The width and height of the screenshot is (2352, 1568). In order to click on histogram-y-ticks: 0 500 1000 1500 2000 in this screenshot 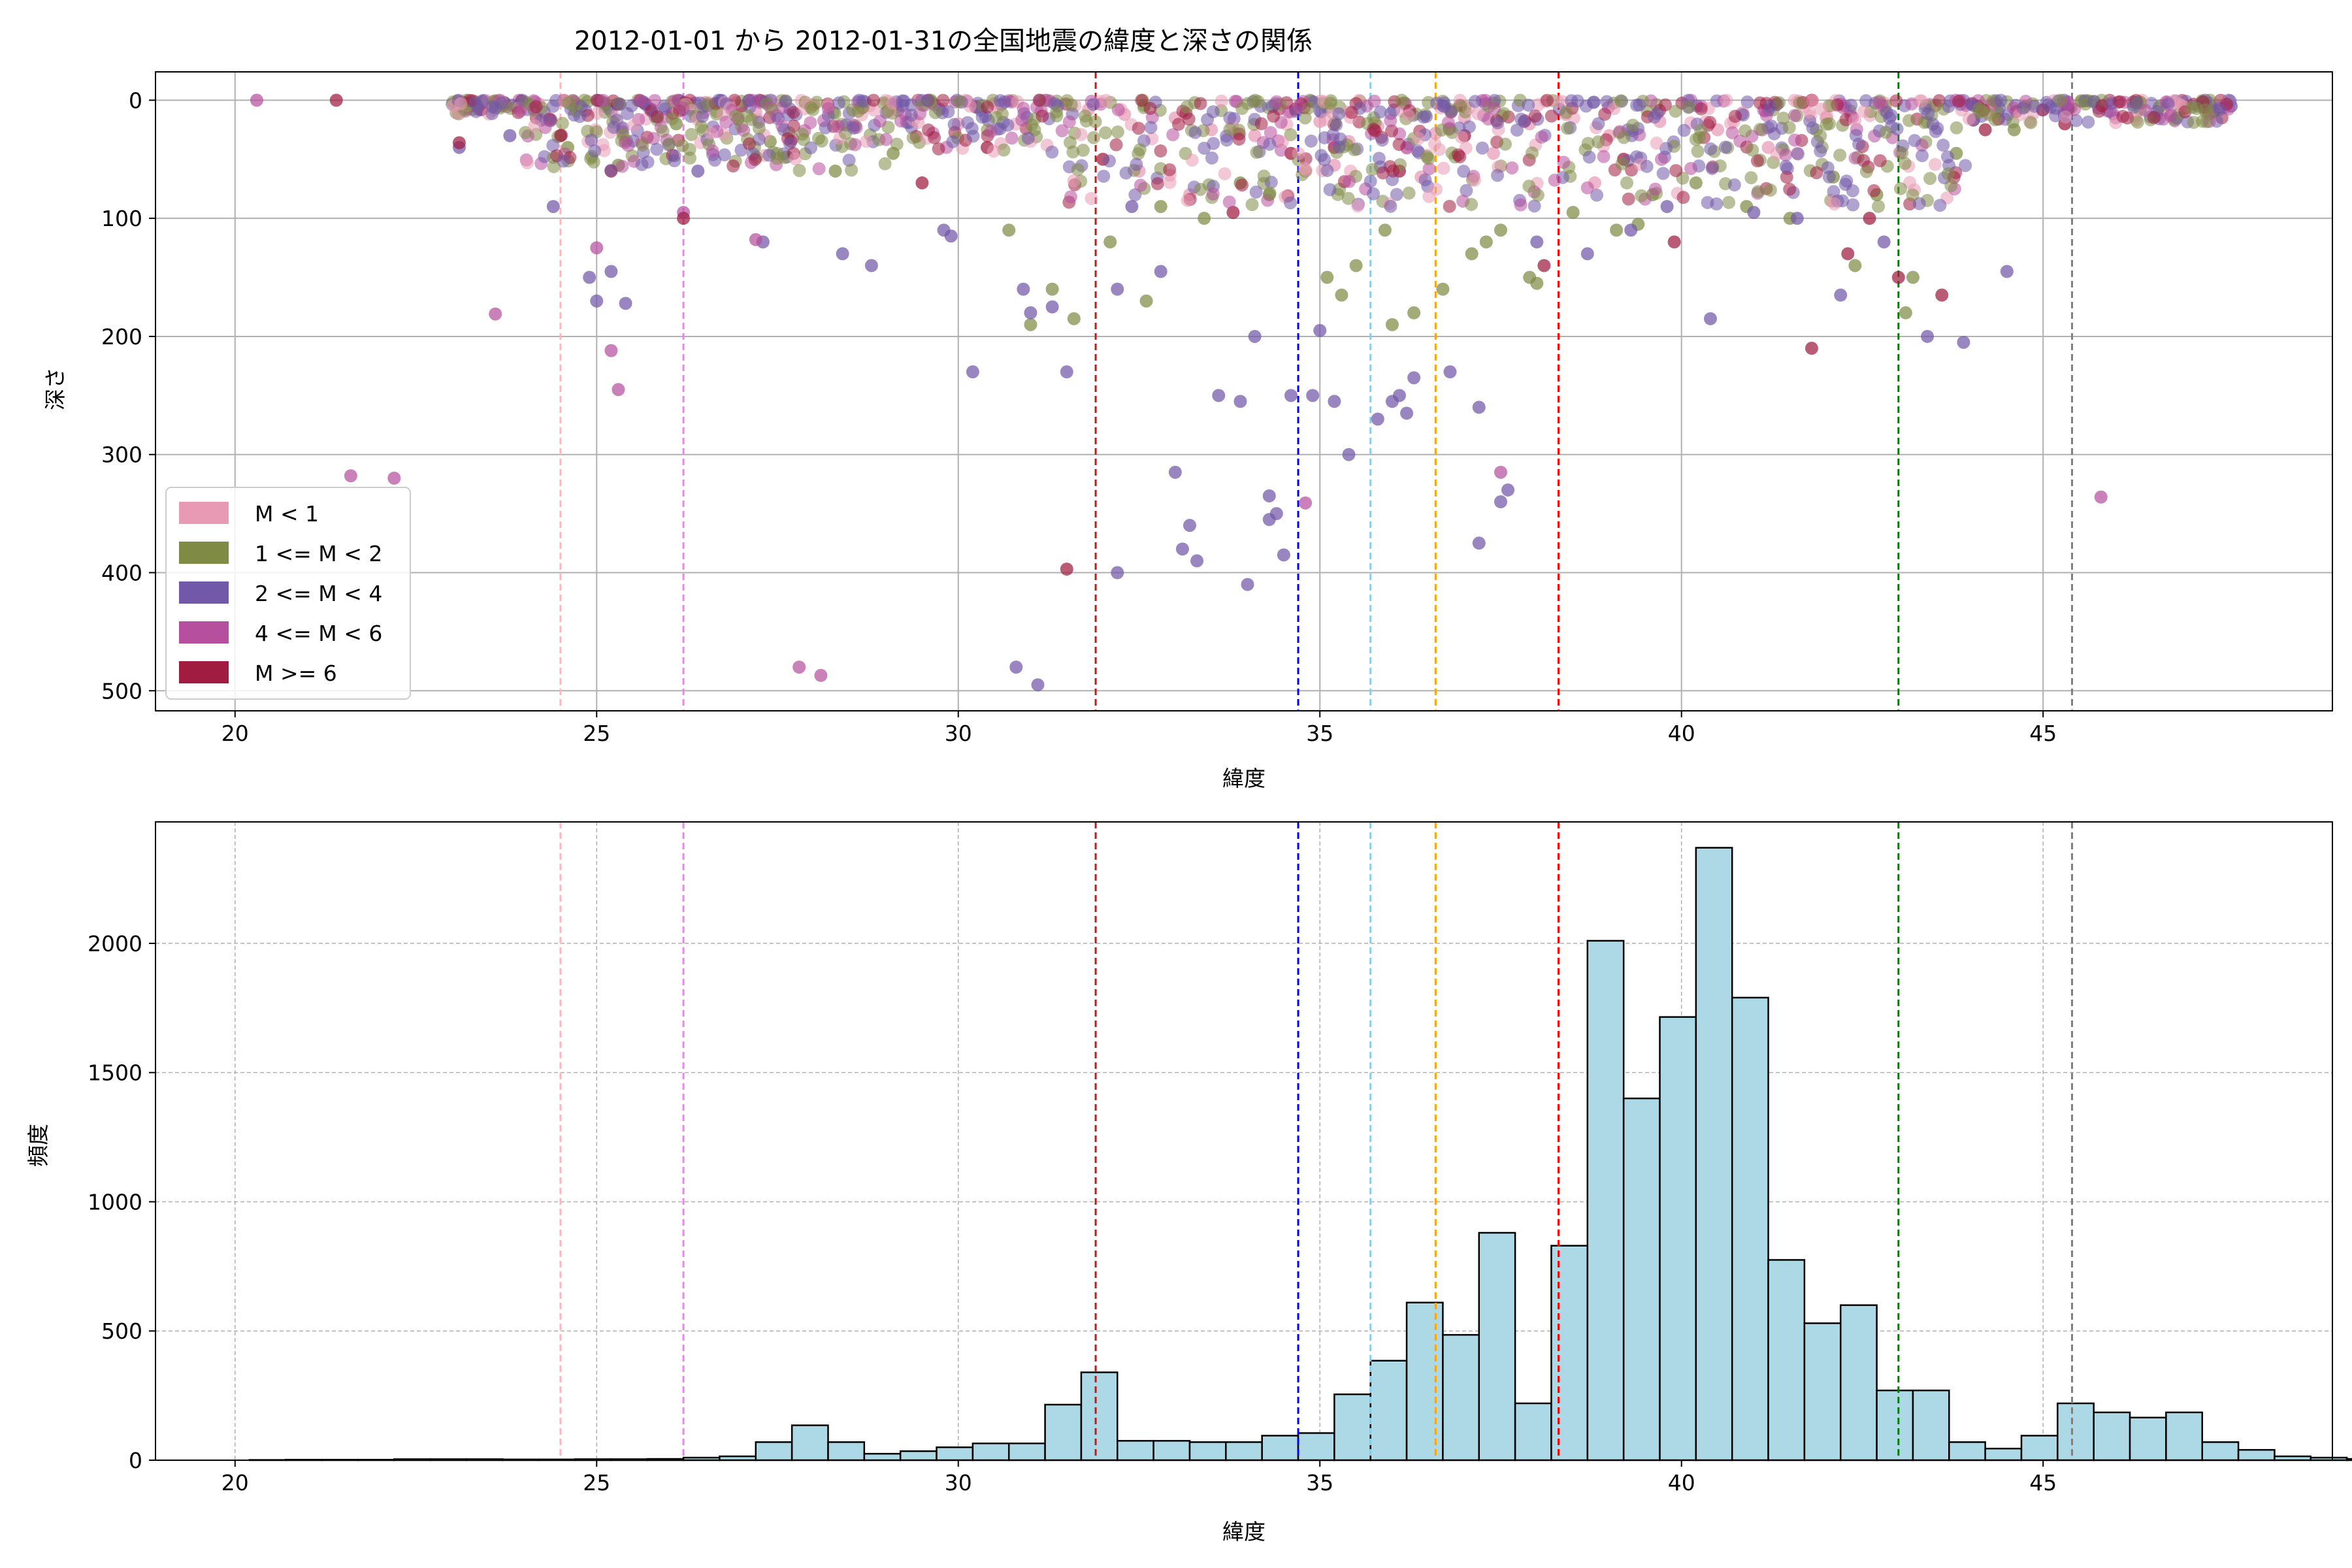, I will do `click(121, 1202)`.